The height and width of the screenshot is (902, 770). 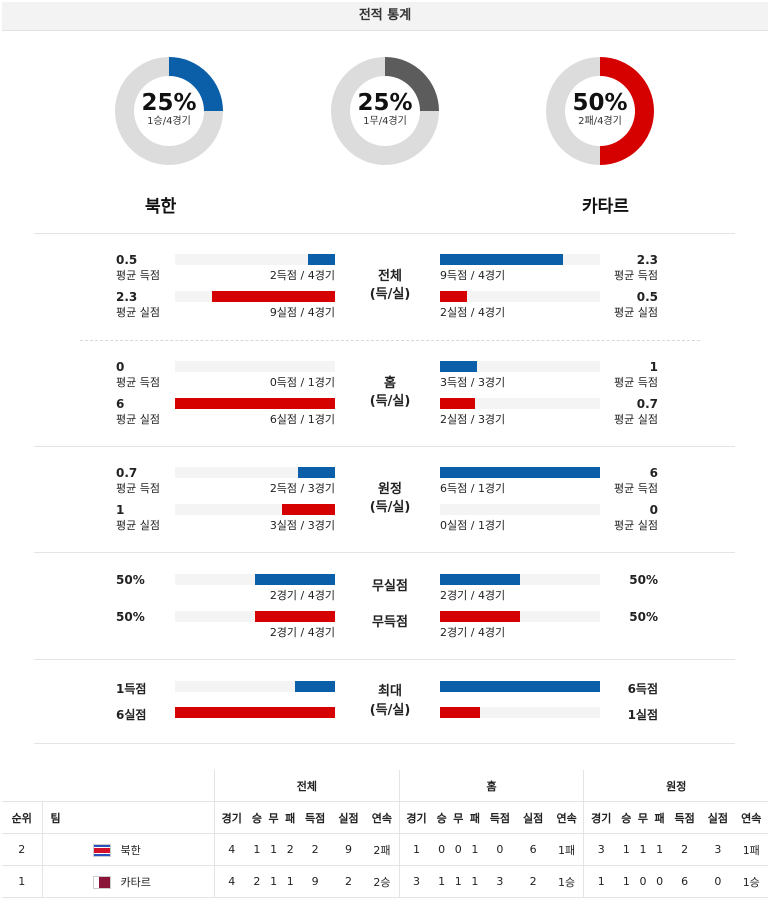 What do you see at coordinates (473, 275) in the screenshot?
I see `right-bar-detail: 9득점 / 4경기` at bounding box center [473, 275].